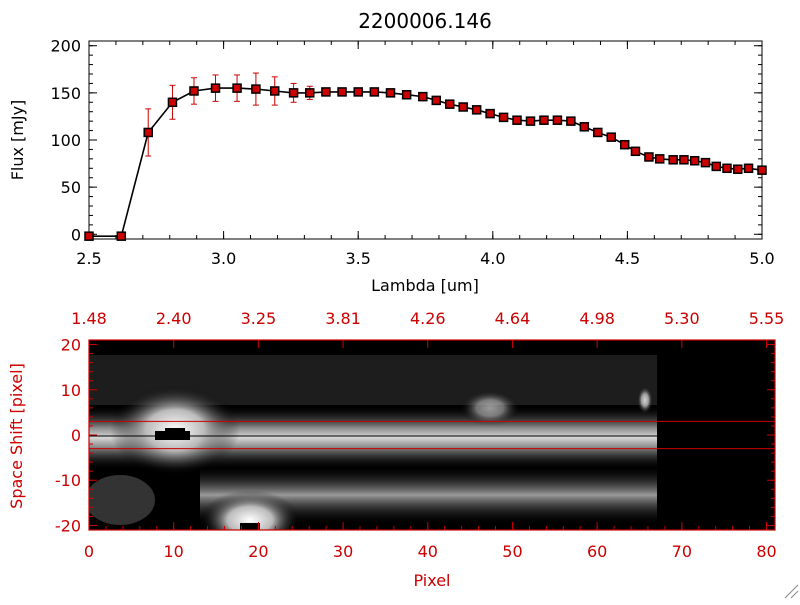  I want to click on shift-tick-label: -20, so click(68, 525).